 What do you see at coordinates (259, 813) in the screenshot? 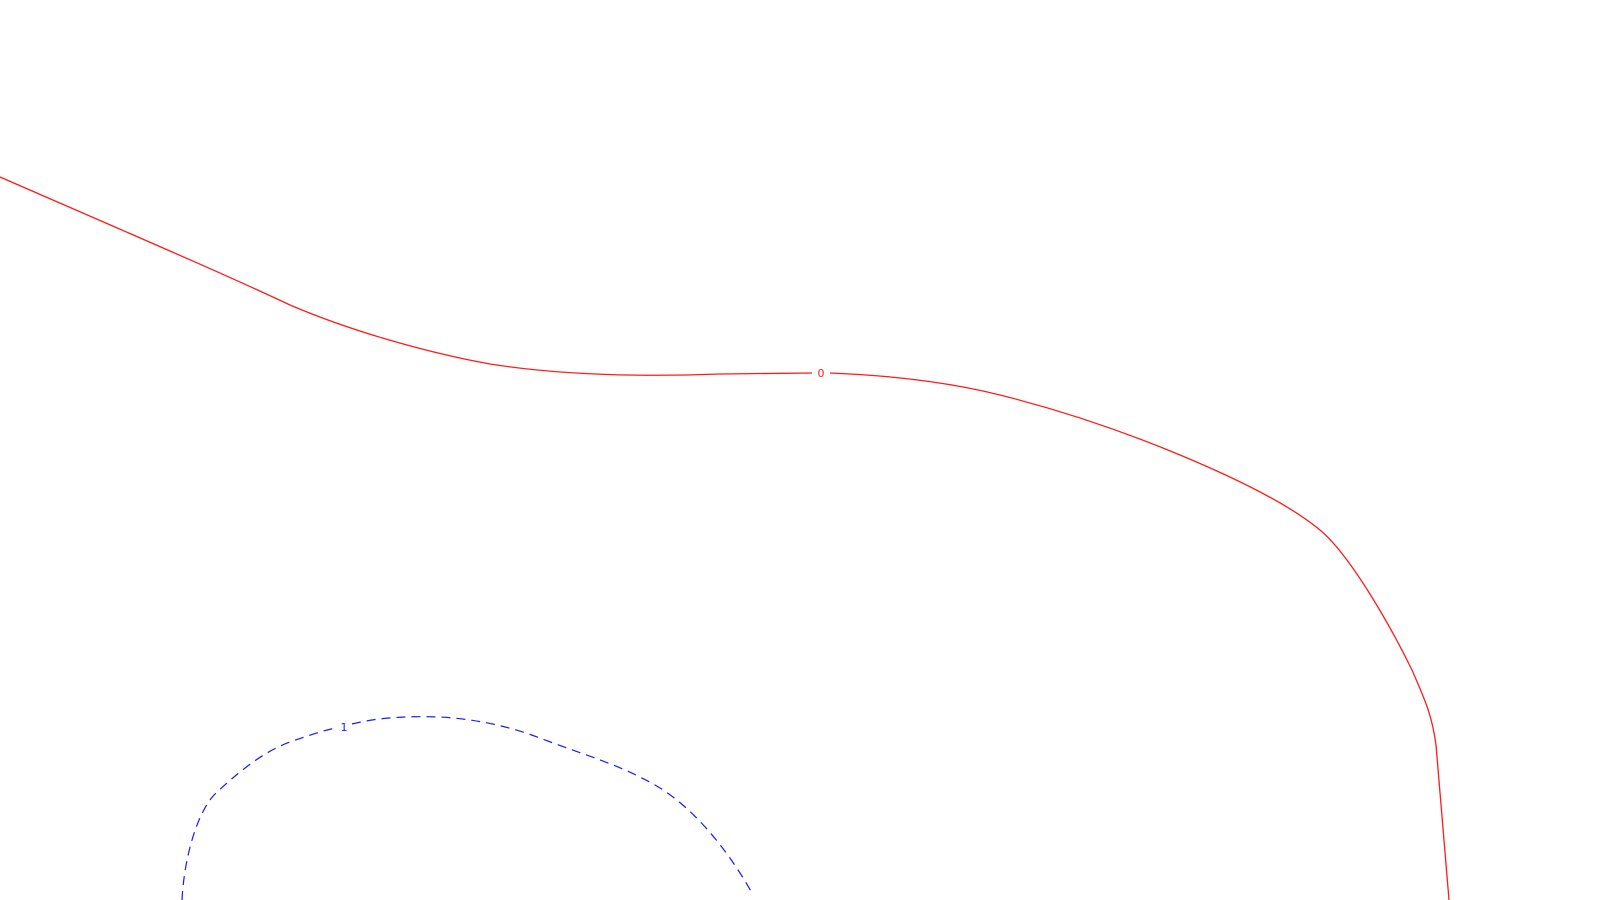
I see `contour-1-line-left` at bounding box center [259, 813].